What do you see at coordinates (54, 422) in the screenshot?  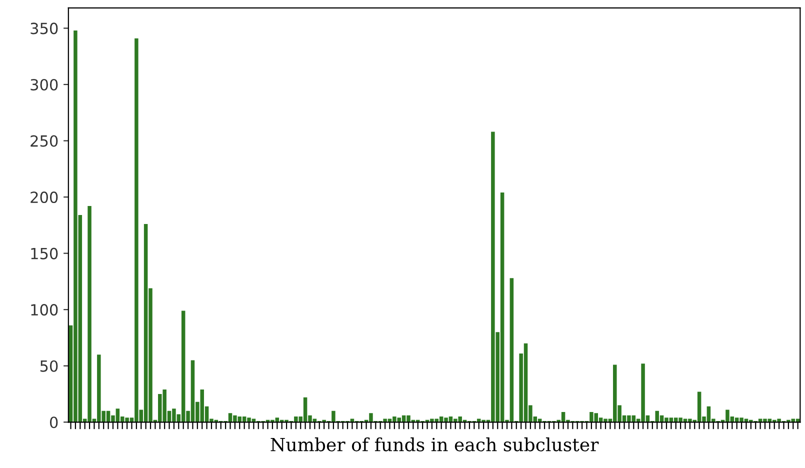 I see `y-tick-label: 0` at bounding box center [54, 422].